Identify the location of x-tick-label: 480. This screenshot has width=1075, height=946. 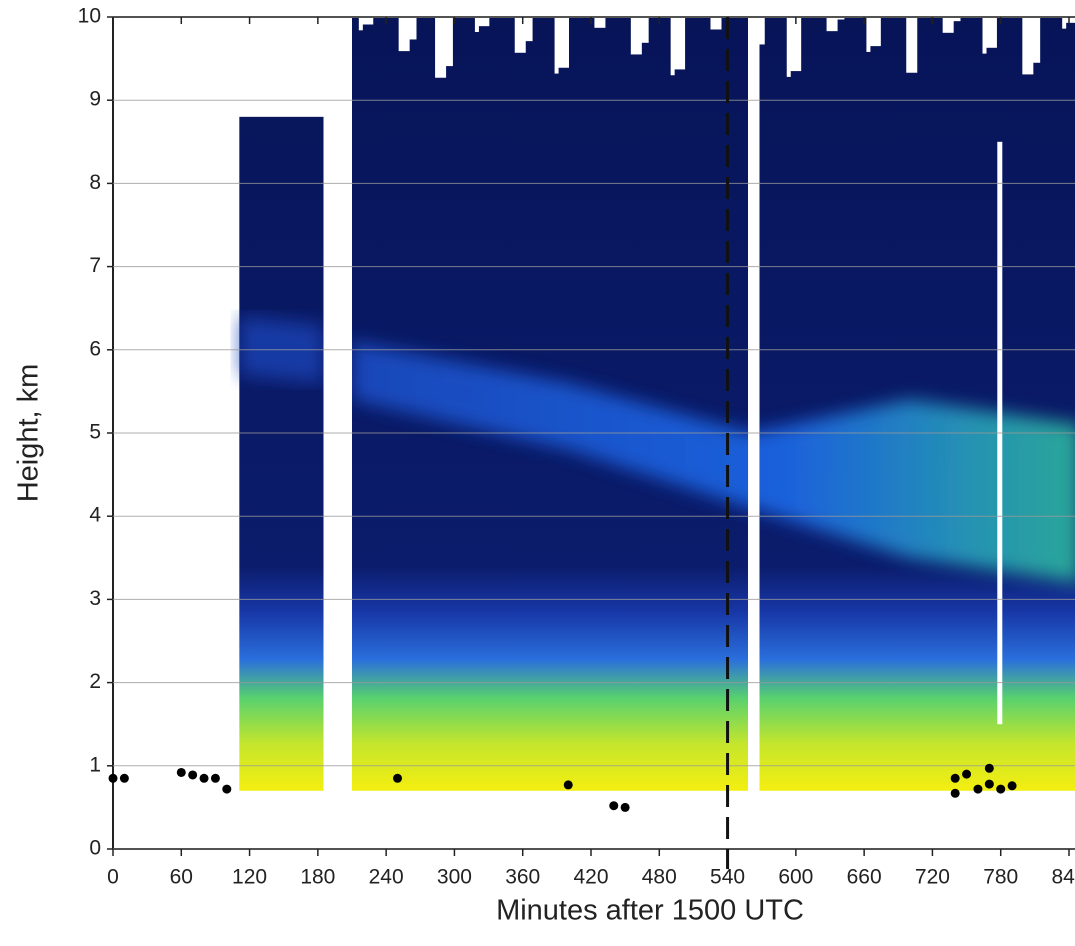
(659, 877).